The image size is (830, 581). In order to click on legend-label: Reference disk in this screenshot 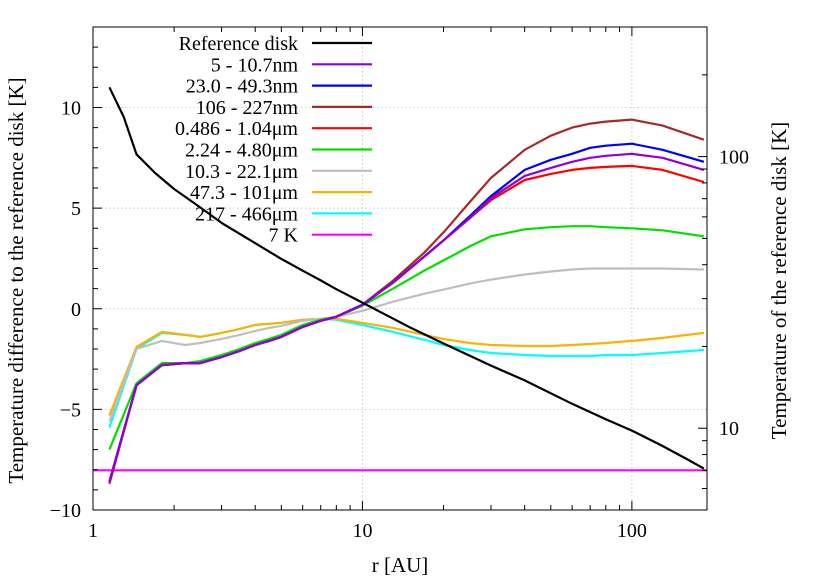, I will do `click(238, 44)`.